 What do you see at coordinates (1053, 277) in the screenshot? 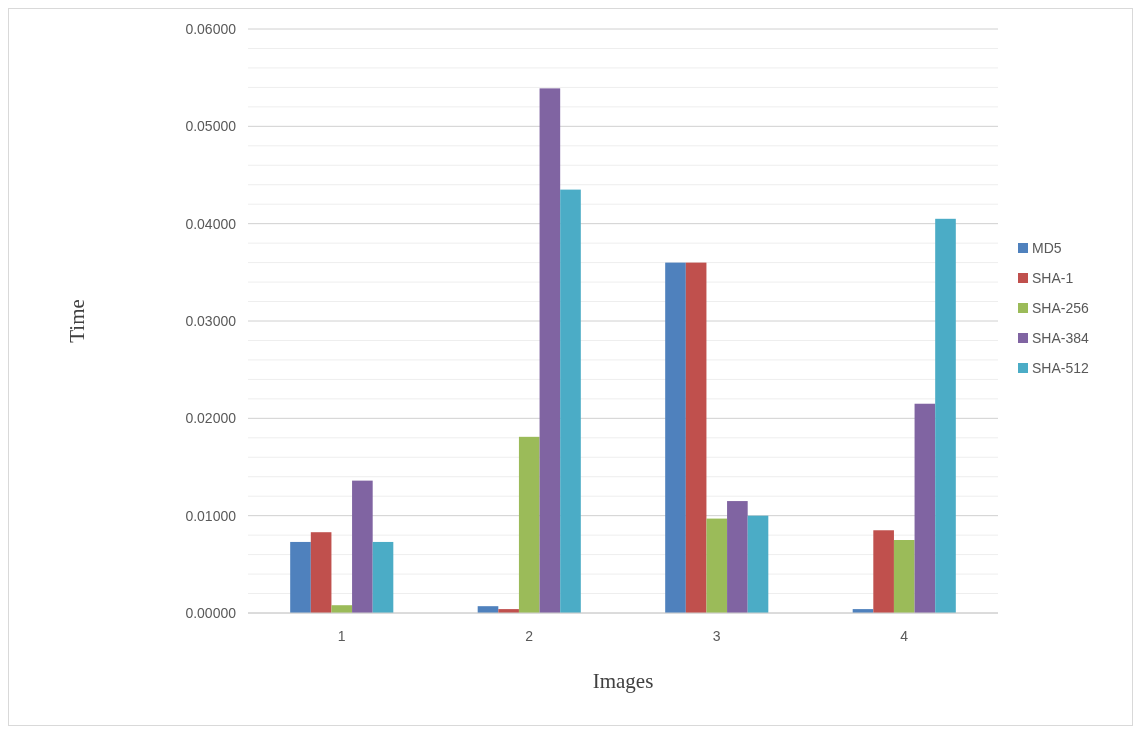
I see `legend-label: SHA-1` at bounding box center [1053, 277].